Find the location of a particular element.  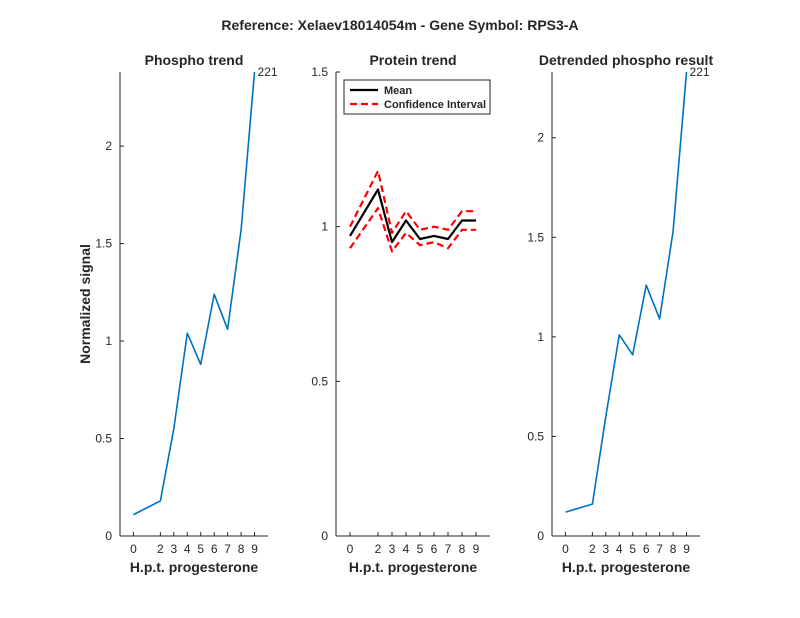

axes-title: Detrended phospho result is located at coordinates (626, 60).